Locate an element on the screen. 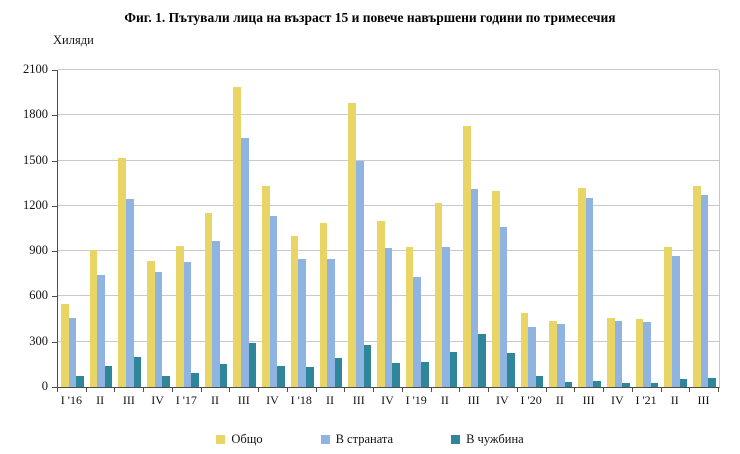 The width and height of the screenshot is (740, 454). x-tick-label: I '19 is located at coordinates (416, 400).